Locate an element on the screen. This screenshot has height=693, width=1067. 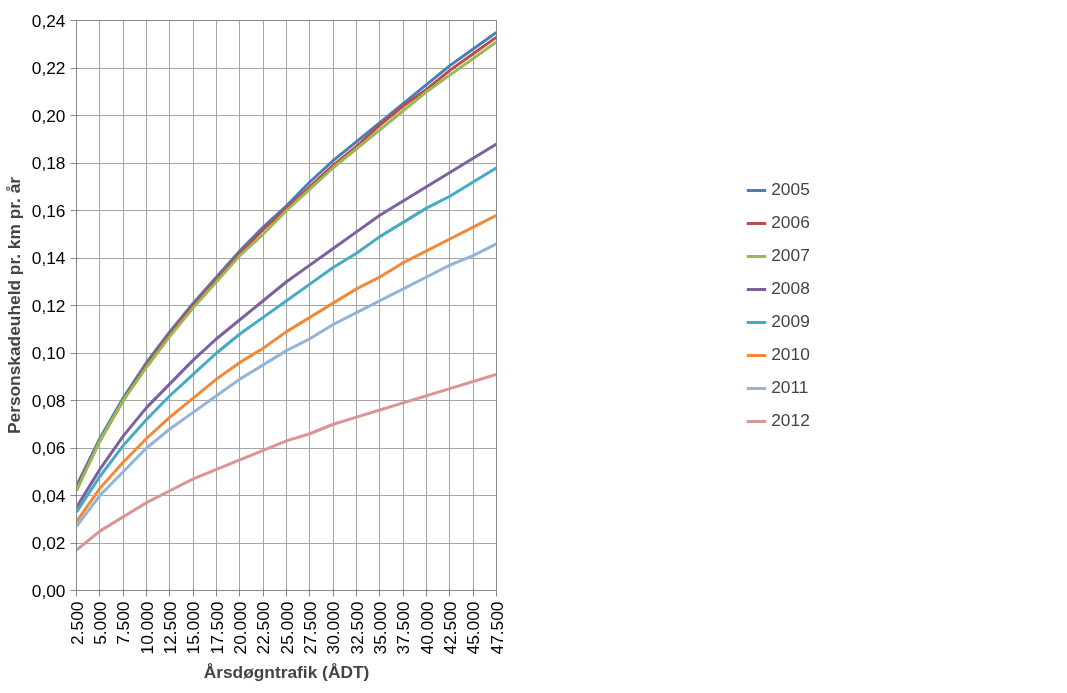
legend-label: 2009 is located at coordinates (790, 321).